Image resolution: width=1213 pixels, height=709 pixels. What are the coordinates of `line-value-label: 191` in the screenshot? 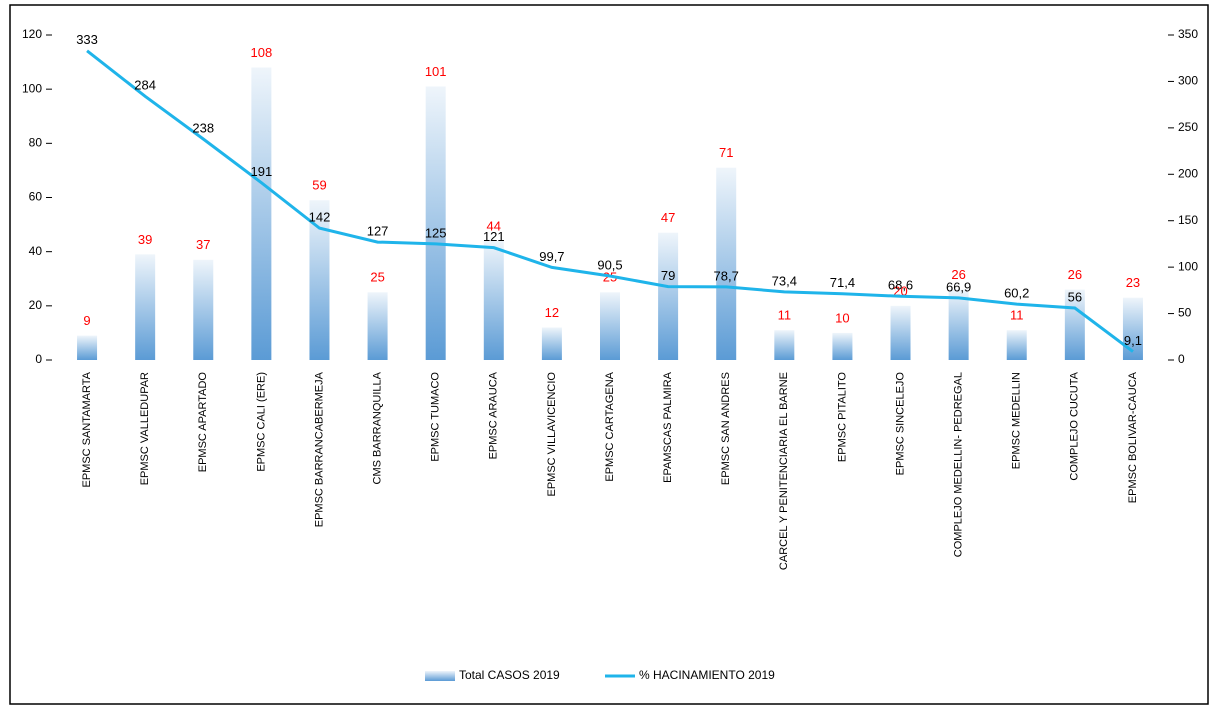 It's located at (262, 171).